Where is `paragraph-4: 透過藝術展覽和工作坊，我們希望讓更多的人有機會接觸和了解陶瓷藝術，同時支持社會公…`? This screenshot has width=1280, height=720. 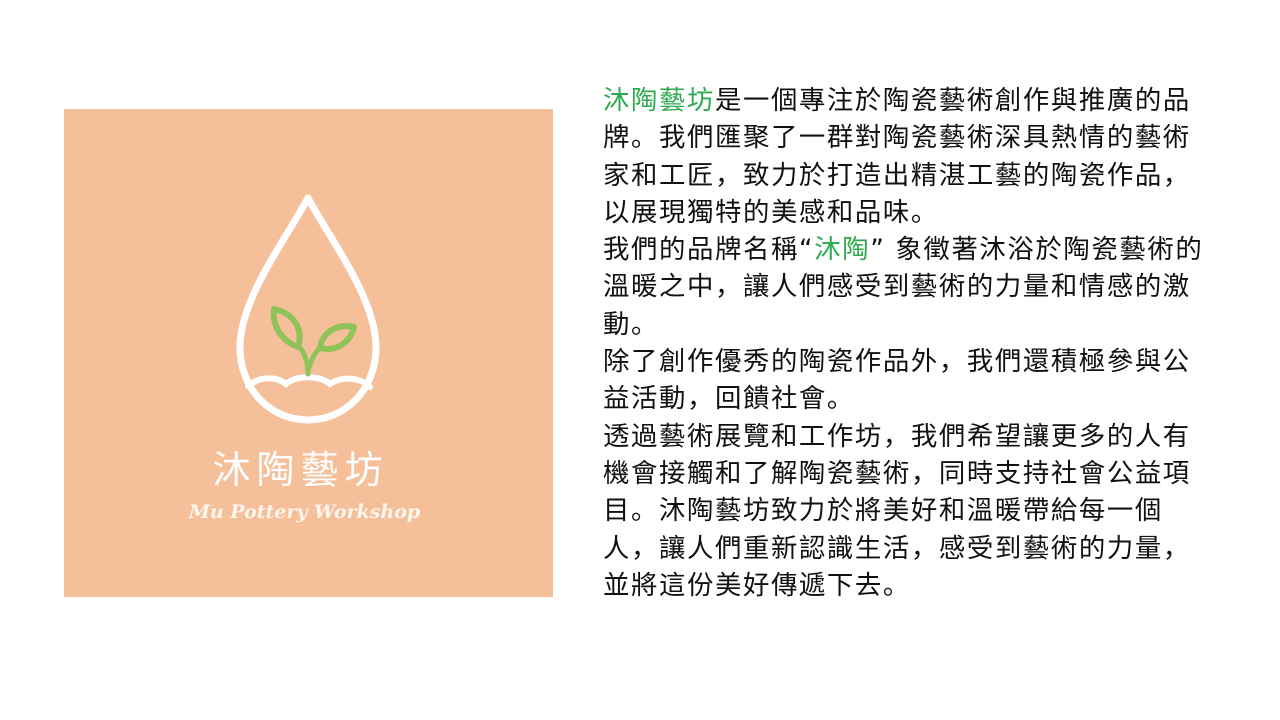
paragraph-4: 透過藝術展覽和工作坊，我們希望讓更多的人有機會接觸和了解陶瓷藝術，同時支持社會公… is located at coordinates (897, 510).